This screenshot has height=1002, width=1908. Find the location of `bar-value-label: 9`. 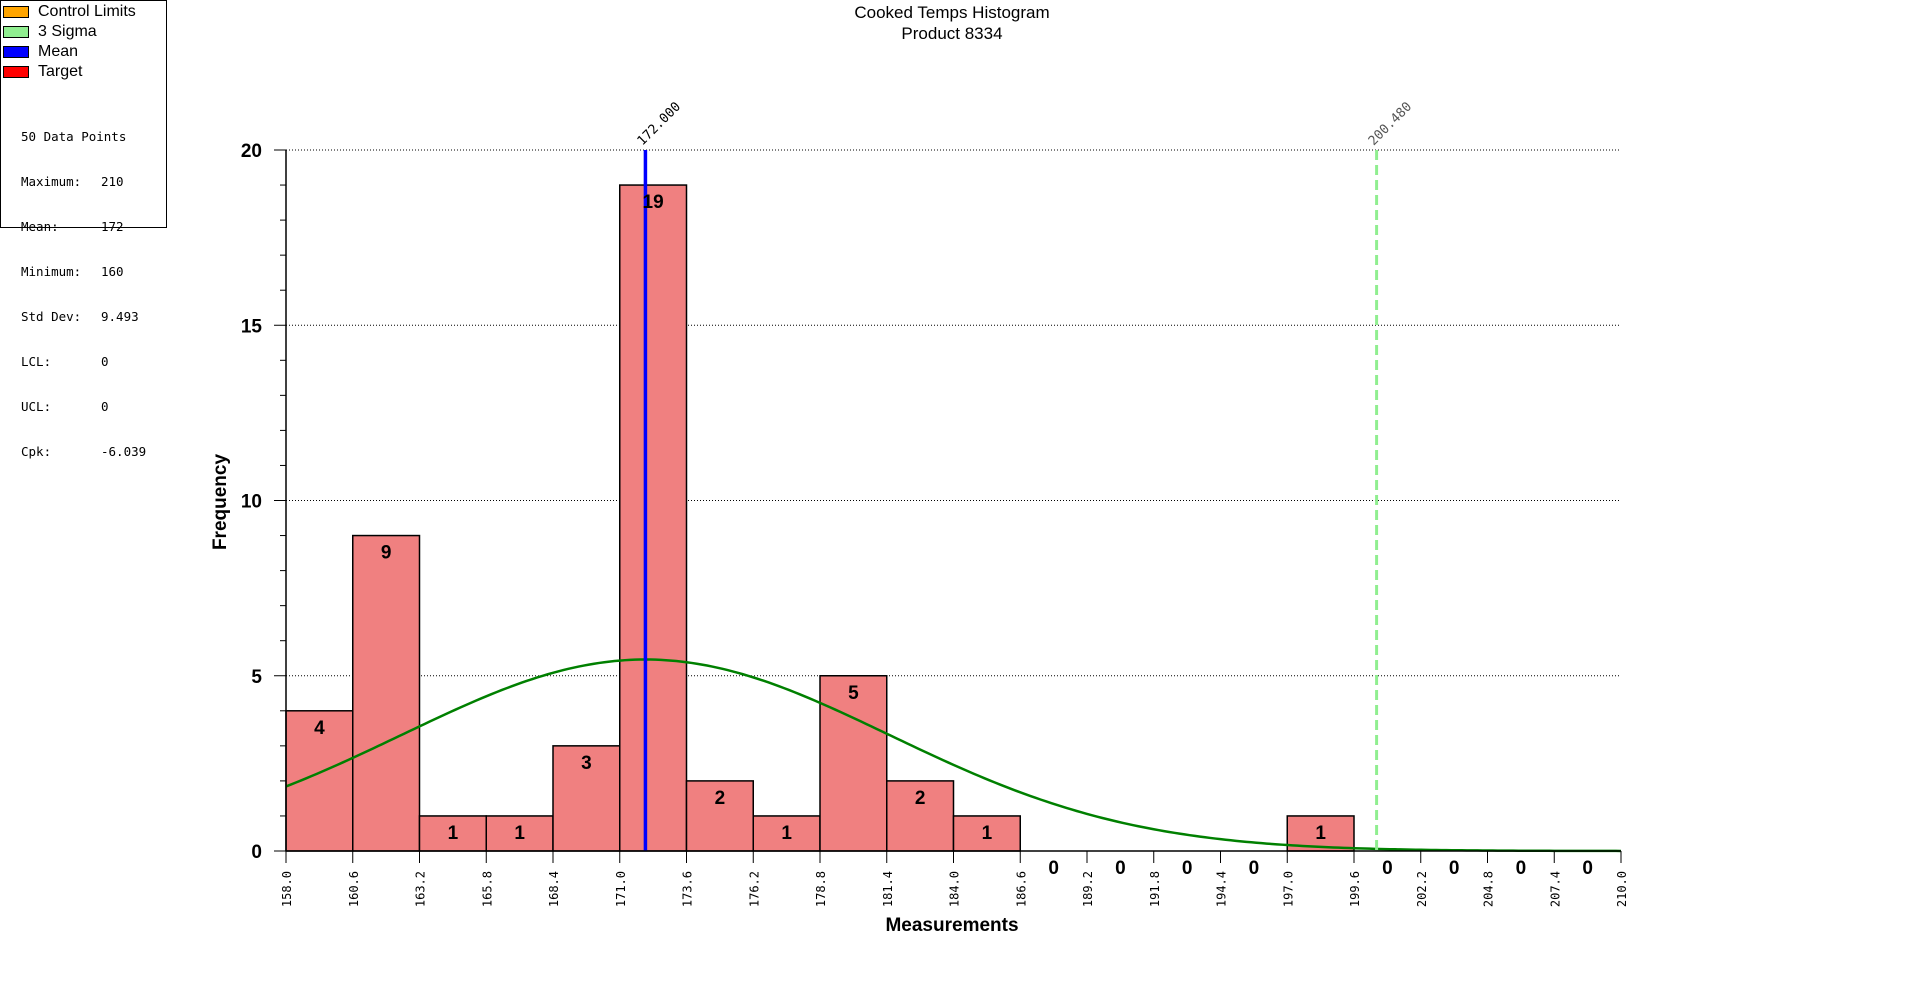

bar-value-label: 9 is located at coordinates (386, 553).